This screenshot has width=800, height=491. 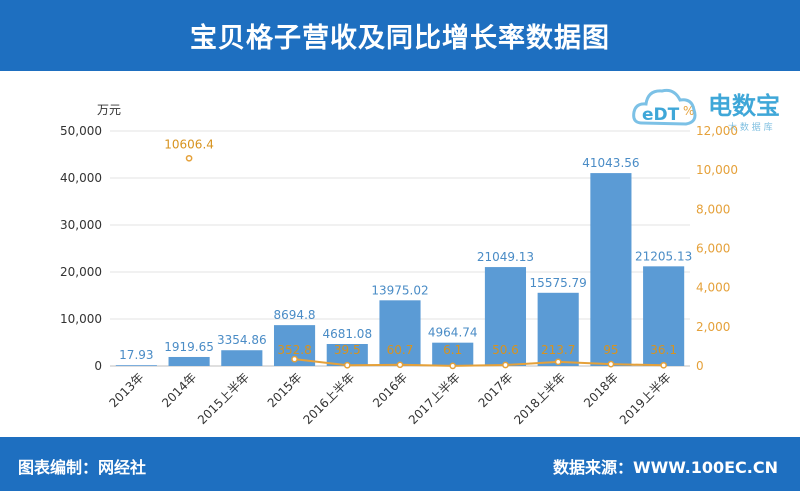 What do you see at coordinates (347, 334) in the screenshot?
I see `bar-value-label: 4681.08` at bounding box center [347, 334].